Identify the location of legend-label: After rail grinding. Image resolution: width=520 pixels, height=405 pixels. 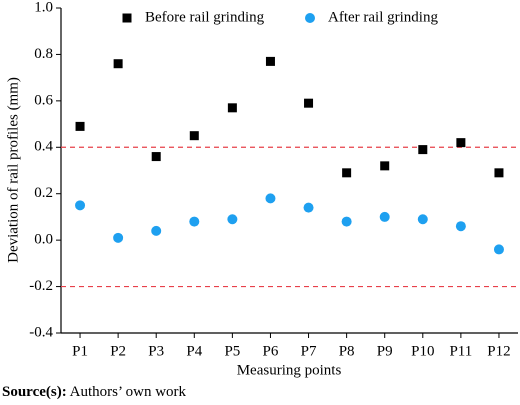
(383, 17).